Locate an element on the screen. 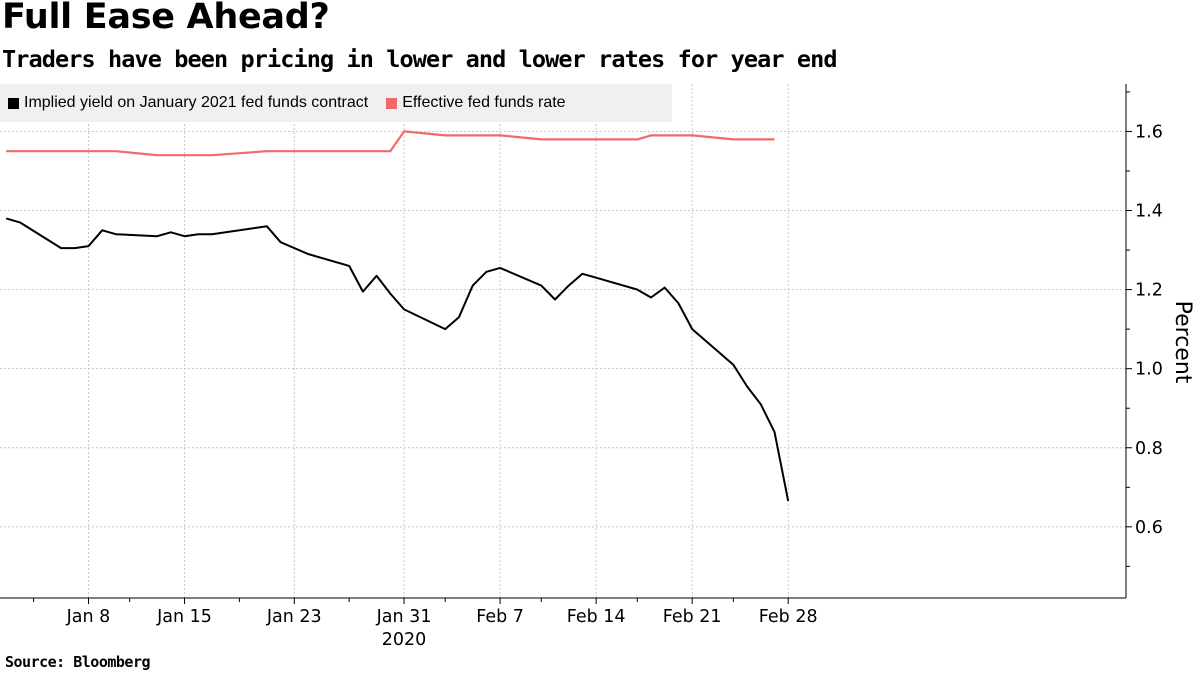 The height and width of the screenshot is (675, 1200). y-tick-label: 1.0 is located at coordinates (1149, 370).